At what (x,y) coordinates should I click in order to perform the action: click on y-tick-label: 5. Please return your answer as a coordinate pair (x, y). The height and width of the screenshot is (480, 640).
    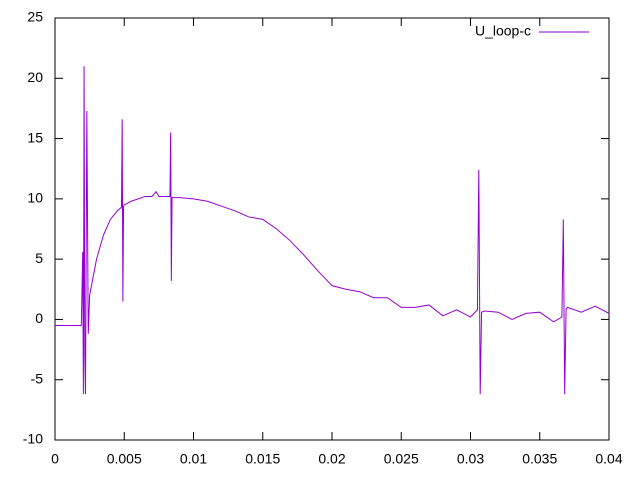
    Looking at the image, I should click on (39, 258).